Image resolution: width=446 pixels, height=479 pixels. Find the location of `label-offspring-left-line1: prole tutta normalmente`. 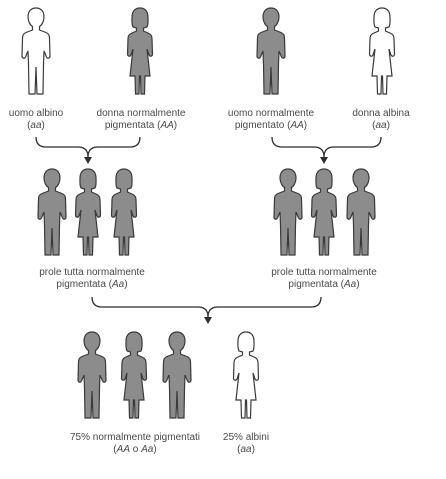

label-offspring-left-line1: prole tutta normalmente is located at coordinates (92, 272).